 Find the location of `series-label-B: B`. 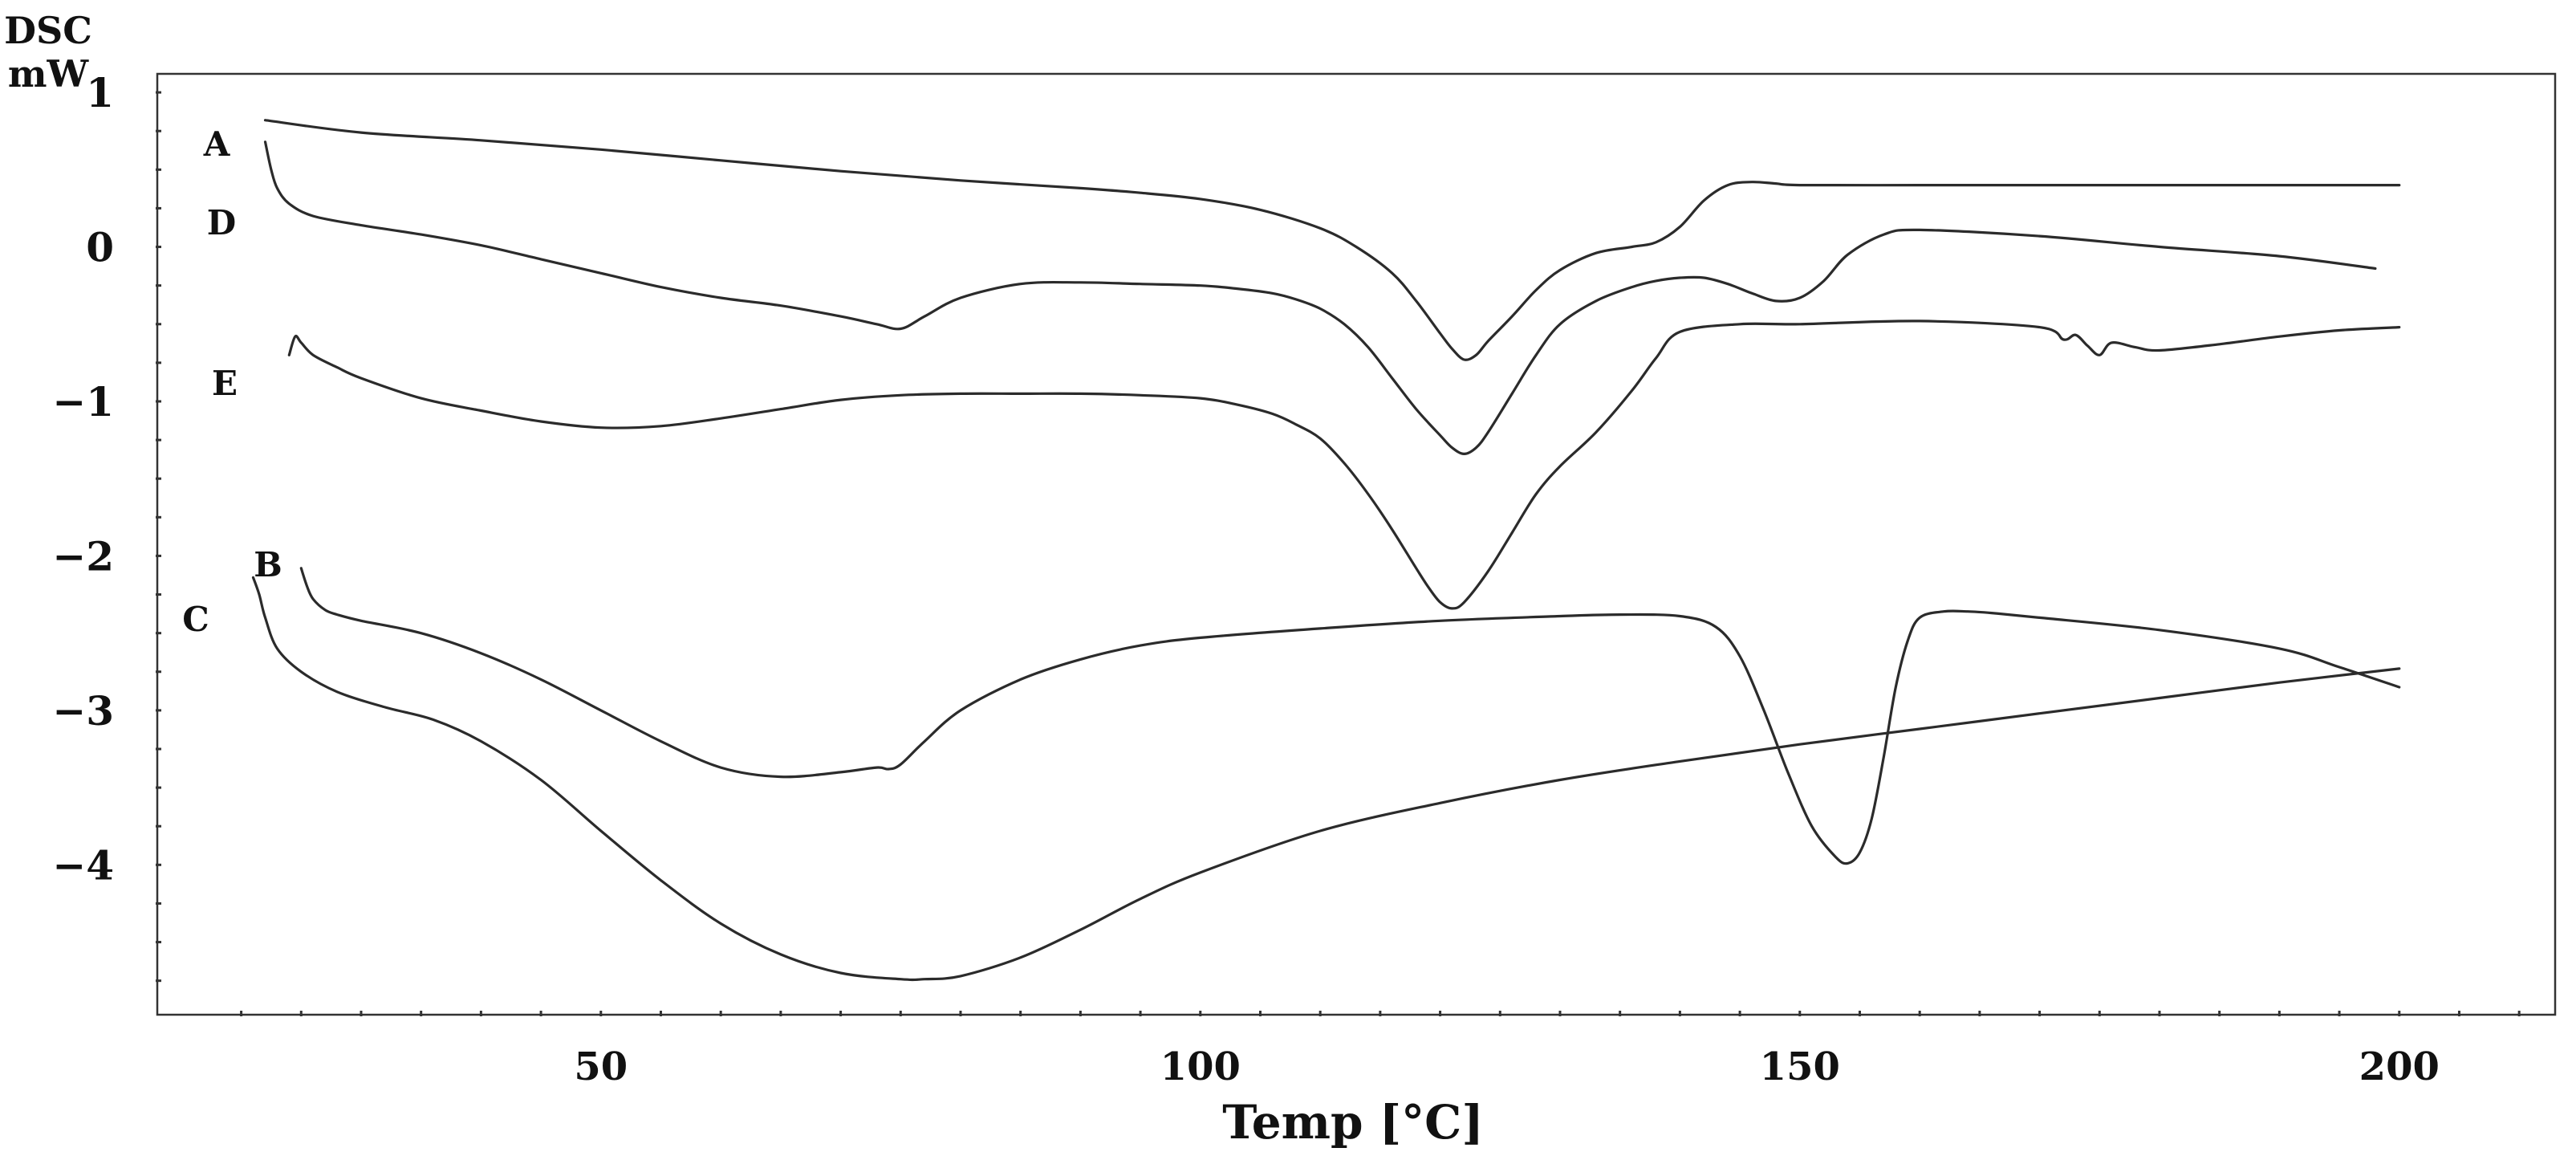

series-label-B: B is located at coordinates (268, 564).